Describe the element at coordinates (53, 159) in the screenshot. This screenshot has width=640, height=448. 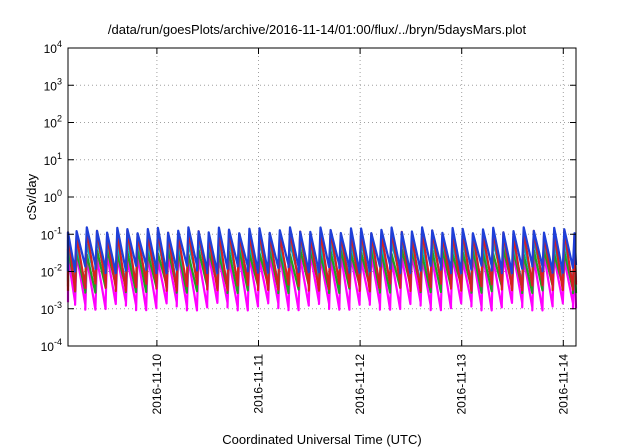
I see `y-tick-label: 10¹` at that location.